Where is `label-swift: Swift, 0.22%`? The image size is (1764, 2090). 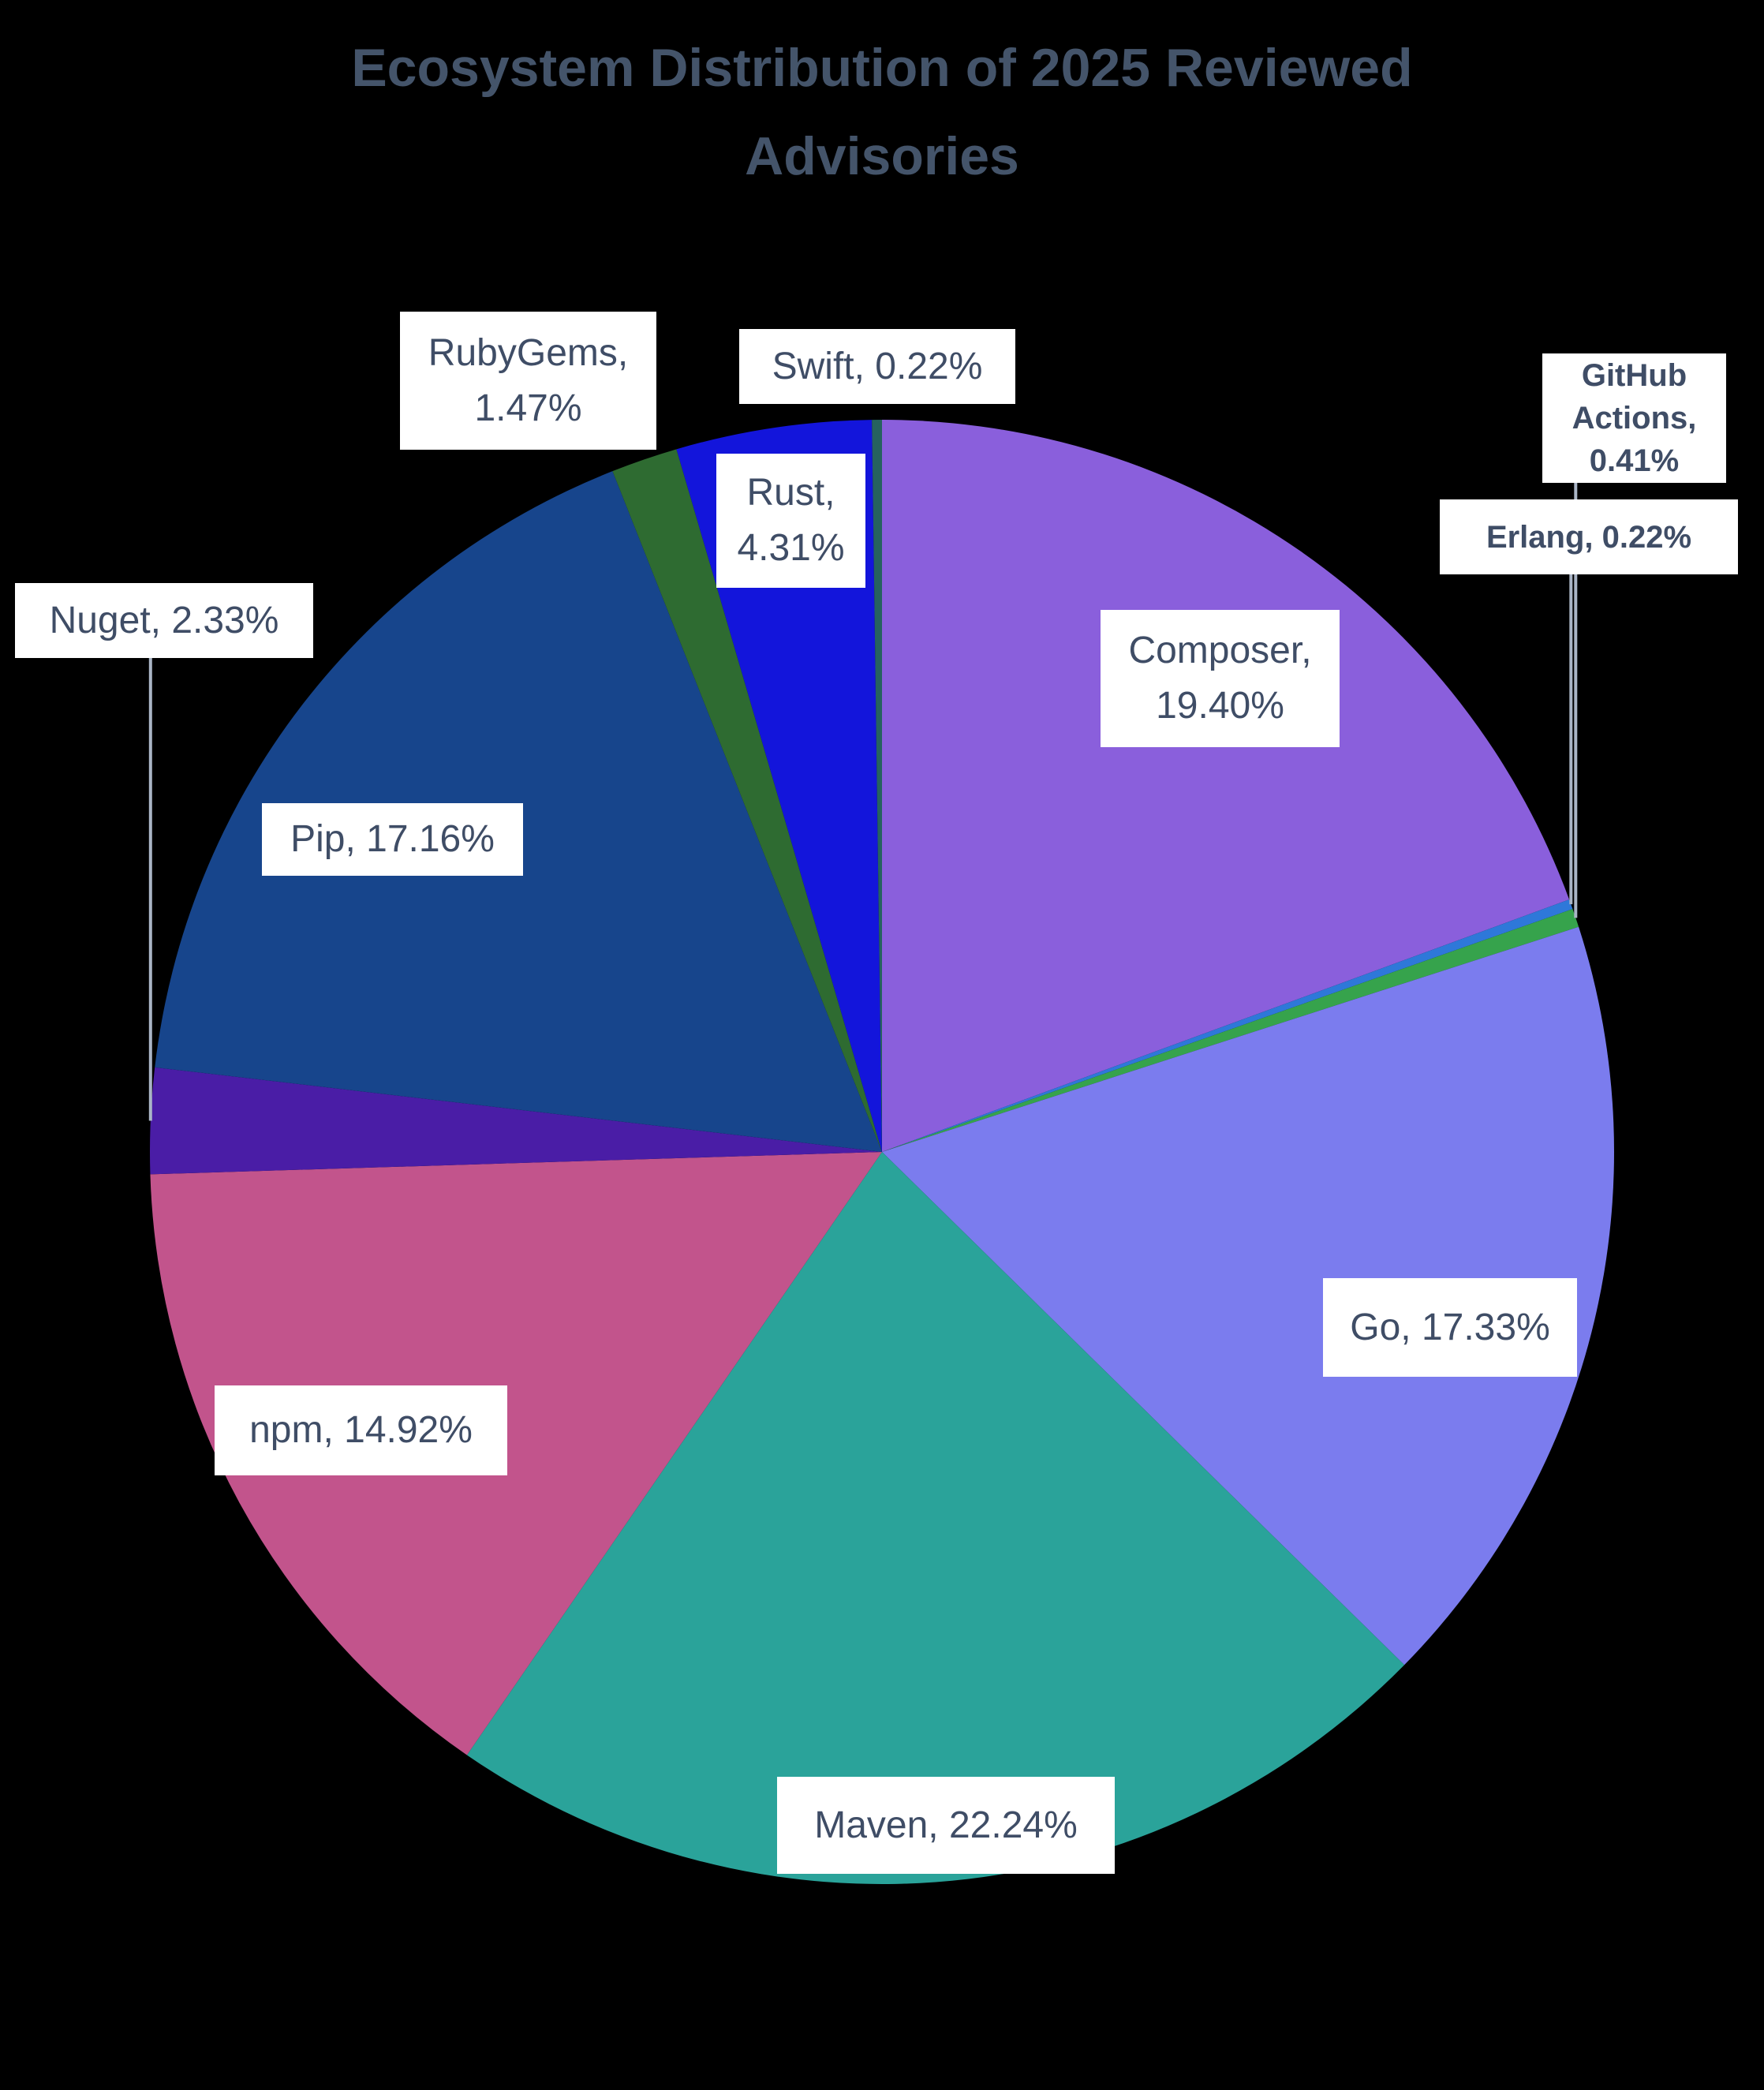
label-swift: Swift, 0.22% is located at coordinates (877, 366).